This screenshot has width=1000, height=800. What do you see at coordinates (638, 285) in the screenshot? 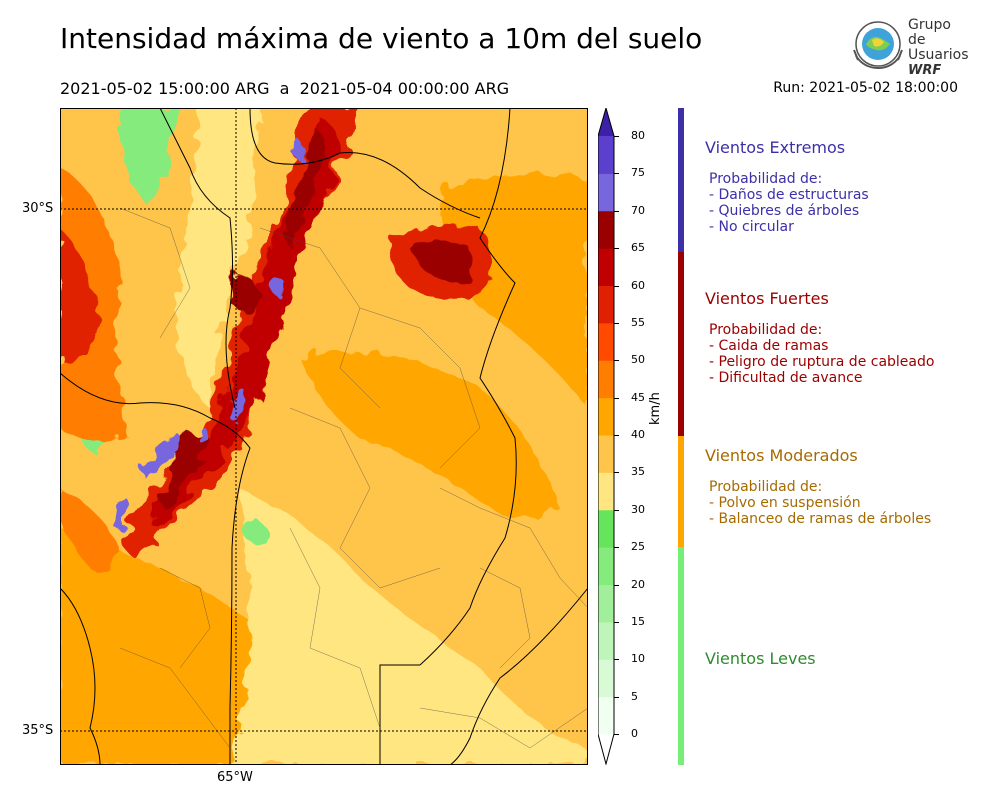
I see `colorbar-tick-label: 60` at bounding box center [638, 285].